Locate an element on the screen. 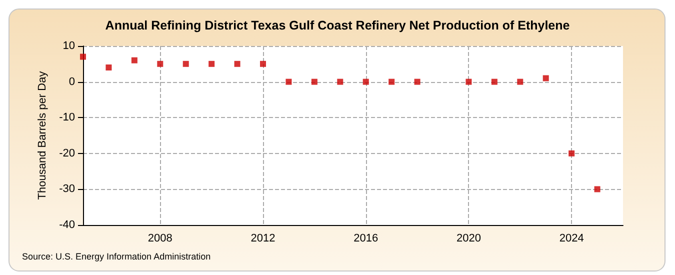 The width and height of the screenshot is (675, 275). source-note: Source: U.S. Energy Information Administration is located at coordinates (116, 257).